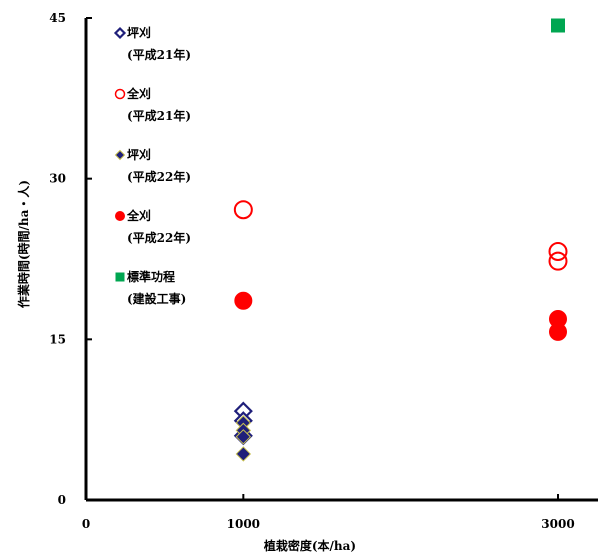  What do you see at coordinates (152, 43) in the screenshot?
I see `legend-item: 坪刈 (平成21年)` at bounding box center [152, 43].